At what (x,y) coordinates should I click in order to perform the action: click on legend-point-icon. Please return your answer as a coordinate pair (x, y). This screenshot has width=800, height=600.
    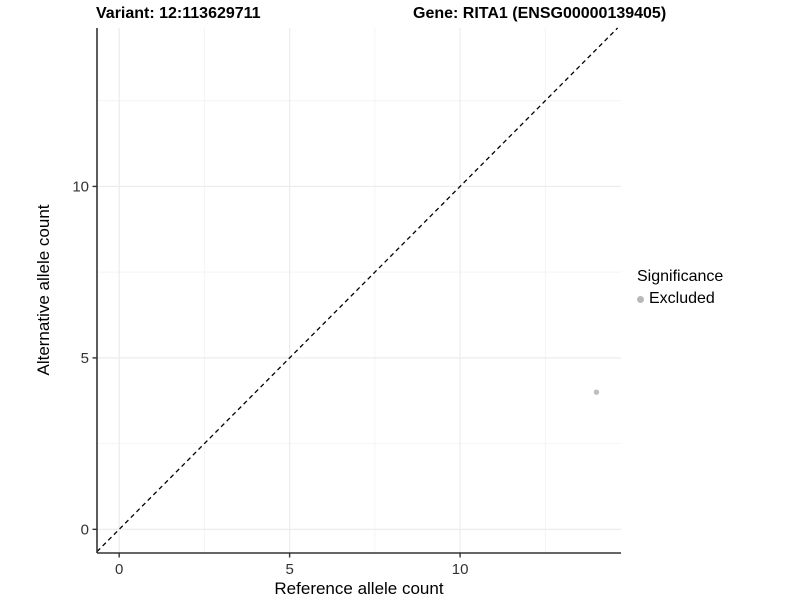
    Looking at the image, I should click on (640, 299).